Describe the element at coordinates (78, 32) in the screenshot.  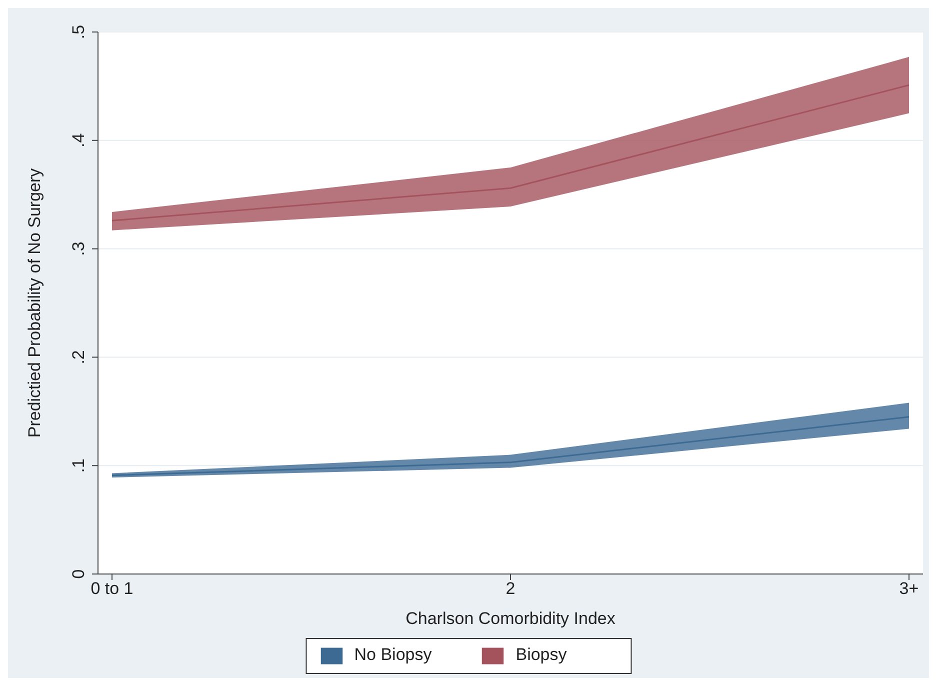
I see `y-tick-label: .5` at that location.